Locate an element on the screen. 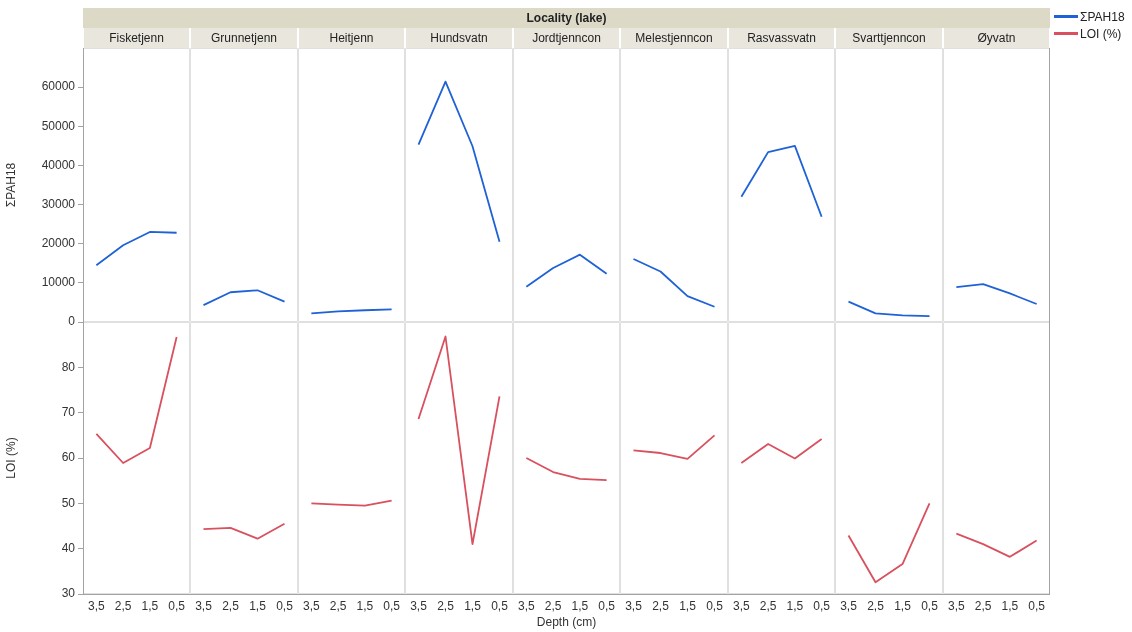 Image resolution: width=1132 pixels, height=632 pixels. chart-title: Svarttjenncon is located at coordinates (889, 38).